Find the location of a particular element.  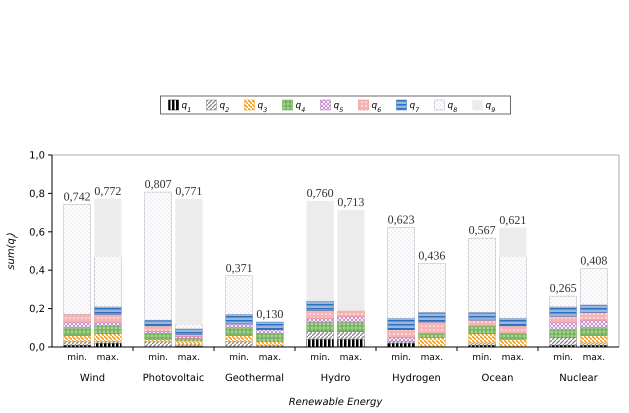

y-tick-label: 1,0 is located at coordinates (37, 156).